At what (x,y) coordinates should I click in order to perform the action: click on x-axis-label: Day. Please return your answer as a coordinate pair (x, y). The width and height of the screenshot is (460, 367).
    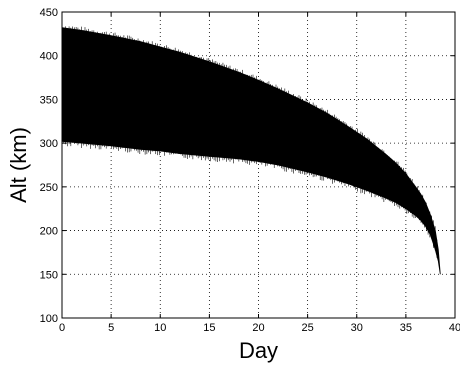
    Looking at the image, I should click on (258, 350).